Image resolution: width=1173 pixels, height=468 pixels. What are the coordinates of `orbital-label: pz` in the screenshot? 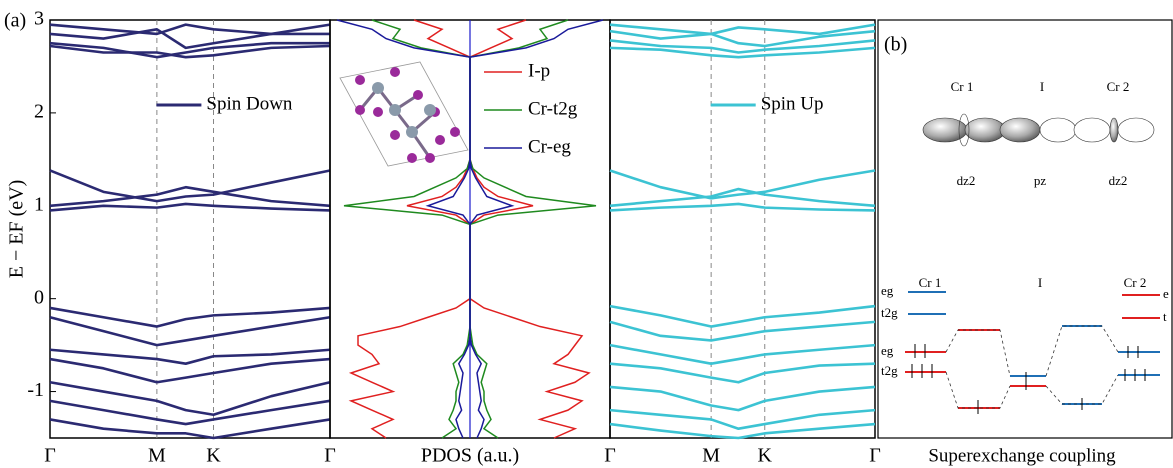 It's located at (1040, 180).